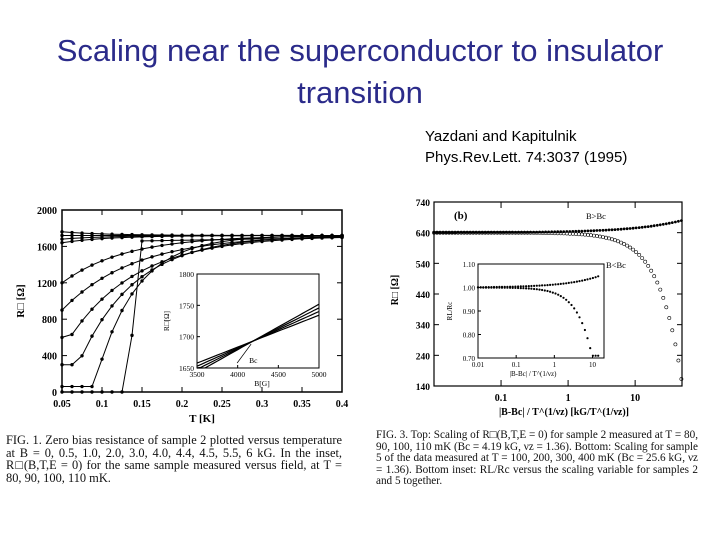 The height and width of the screenshot is (540, 720). What do you see at coordinates (47, 284) in the screenshot?
I see `y-tick-label: 1200` at bounding box center [47, 284].